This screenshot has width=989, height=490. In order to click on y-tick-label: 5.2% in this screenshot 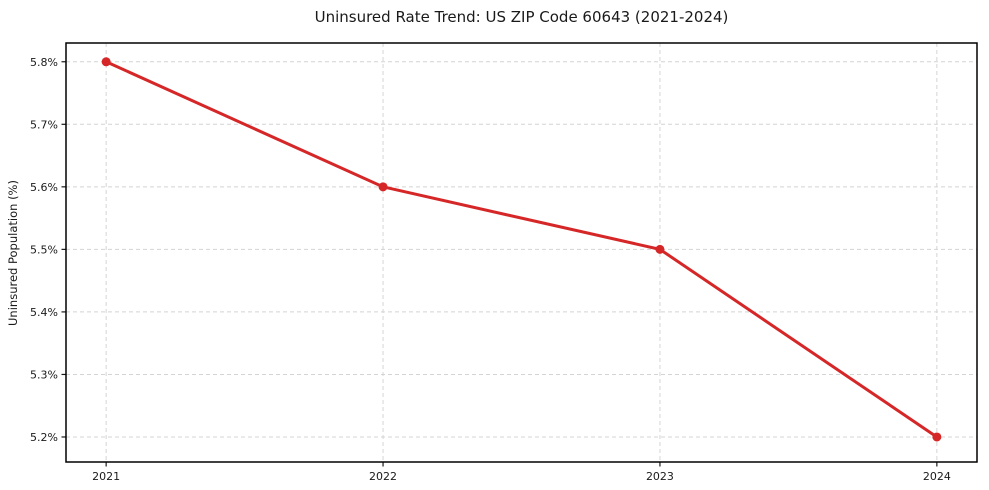, I will do `click(44, 437)`.